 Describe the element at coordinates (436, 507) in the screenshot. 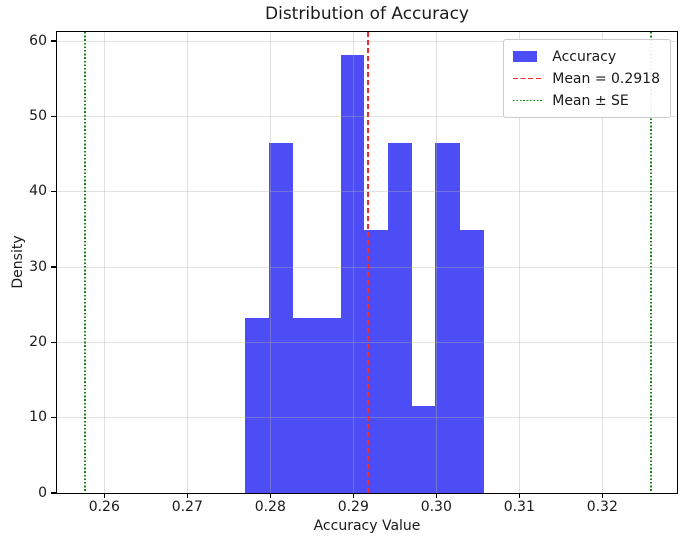

I see `x-tick-label: 0.30` at that location.